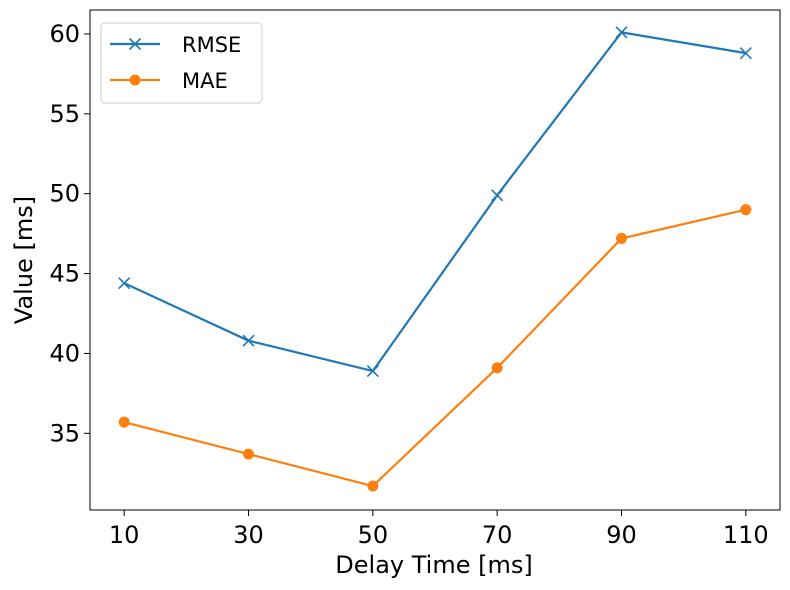 Image resolution: width=790 pixels, height=590 pixels. What do you see at coordinates (211, 45) in the screenshot?
I see `legend-label-rmse: RMSE` at bounding box center [211, 45].